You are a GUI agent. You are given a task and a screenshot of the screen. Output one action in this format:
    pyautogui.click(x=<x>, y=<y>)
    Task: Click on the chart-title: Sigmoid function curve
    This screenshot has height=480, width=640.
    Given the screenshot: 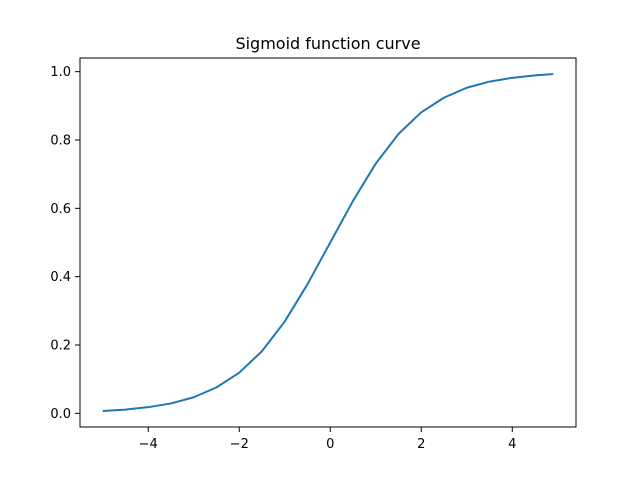 What is the action you would take?
    pyautogui.click(x=327, y=43)
    